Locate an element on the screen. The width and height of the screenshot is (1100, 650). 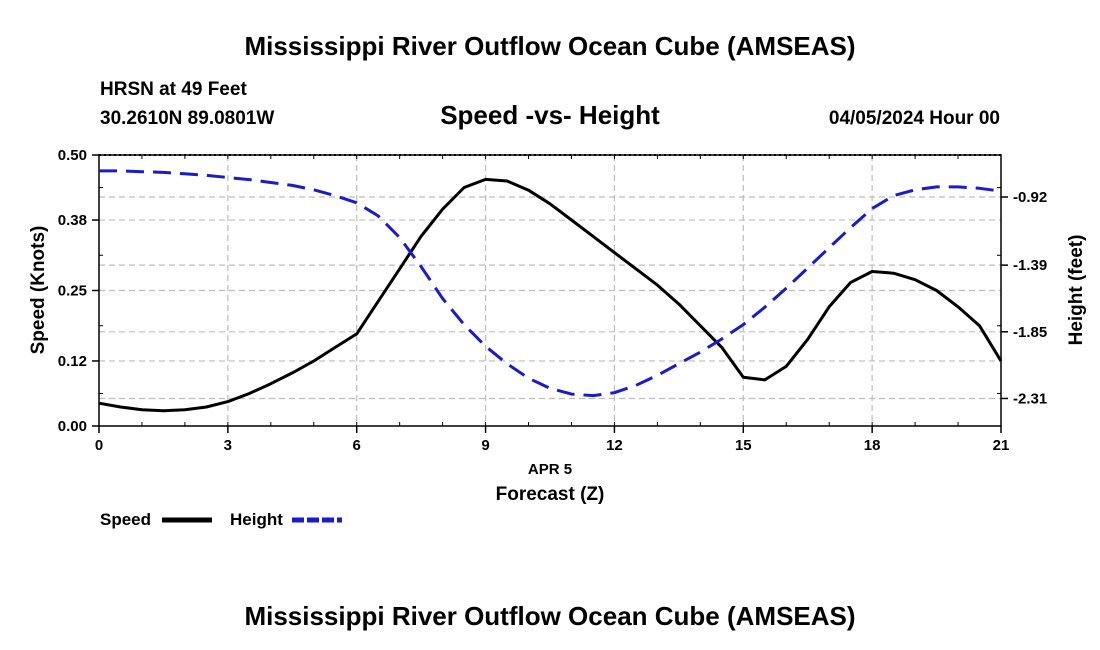
y-left-tick-label: 0.12 is located at coordinates (72, 361).